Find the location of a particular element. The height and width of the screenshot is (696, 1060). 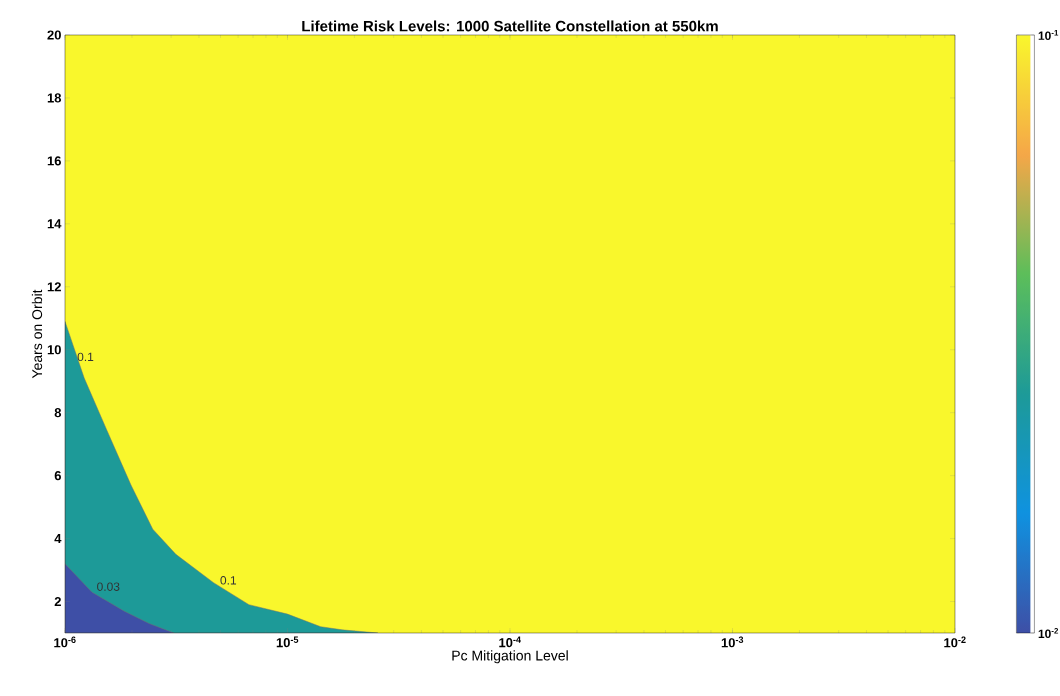

y-tick-label: 16 is located at coordinates (54, 161).